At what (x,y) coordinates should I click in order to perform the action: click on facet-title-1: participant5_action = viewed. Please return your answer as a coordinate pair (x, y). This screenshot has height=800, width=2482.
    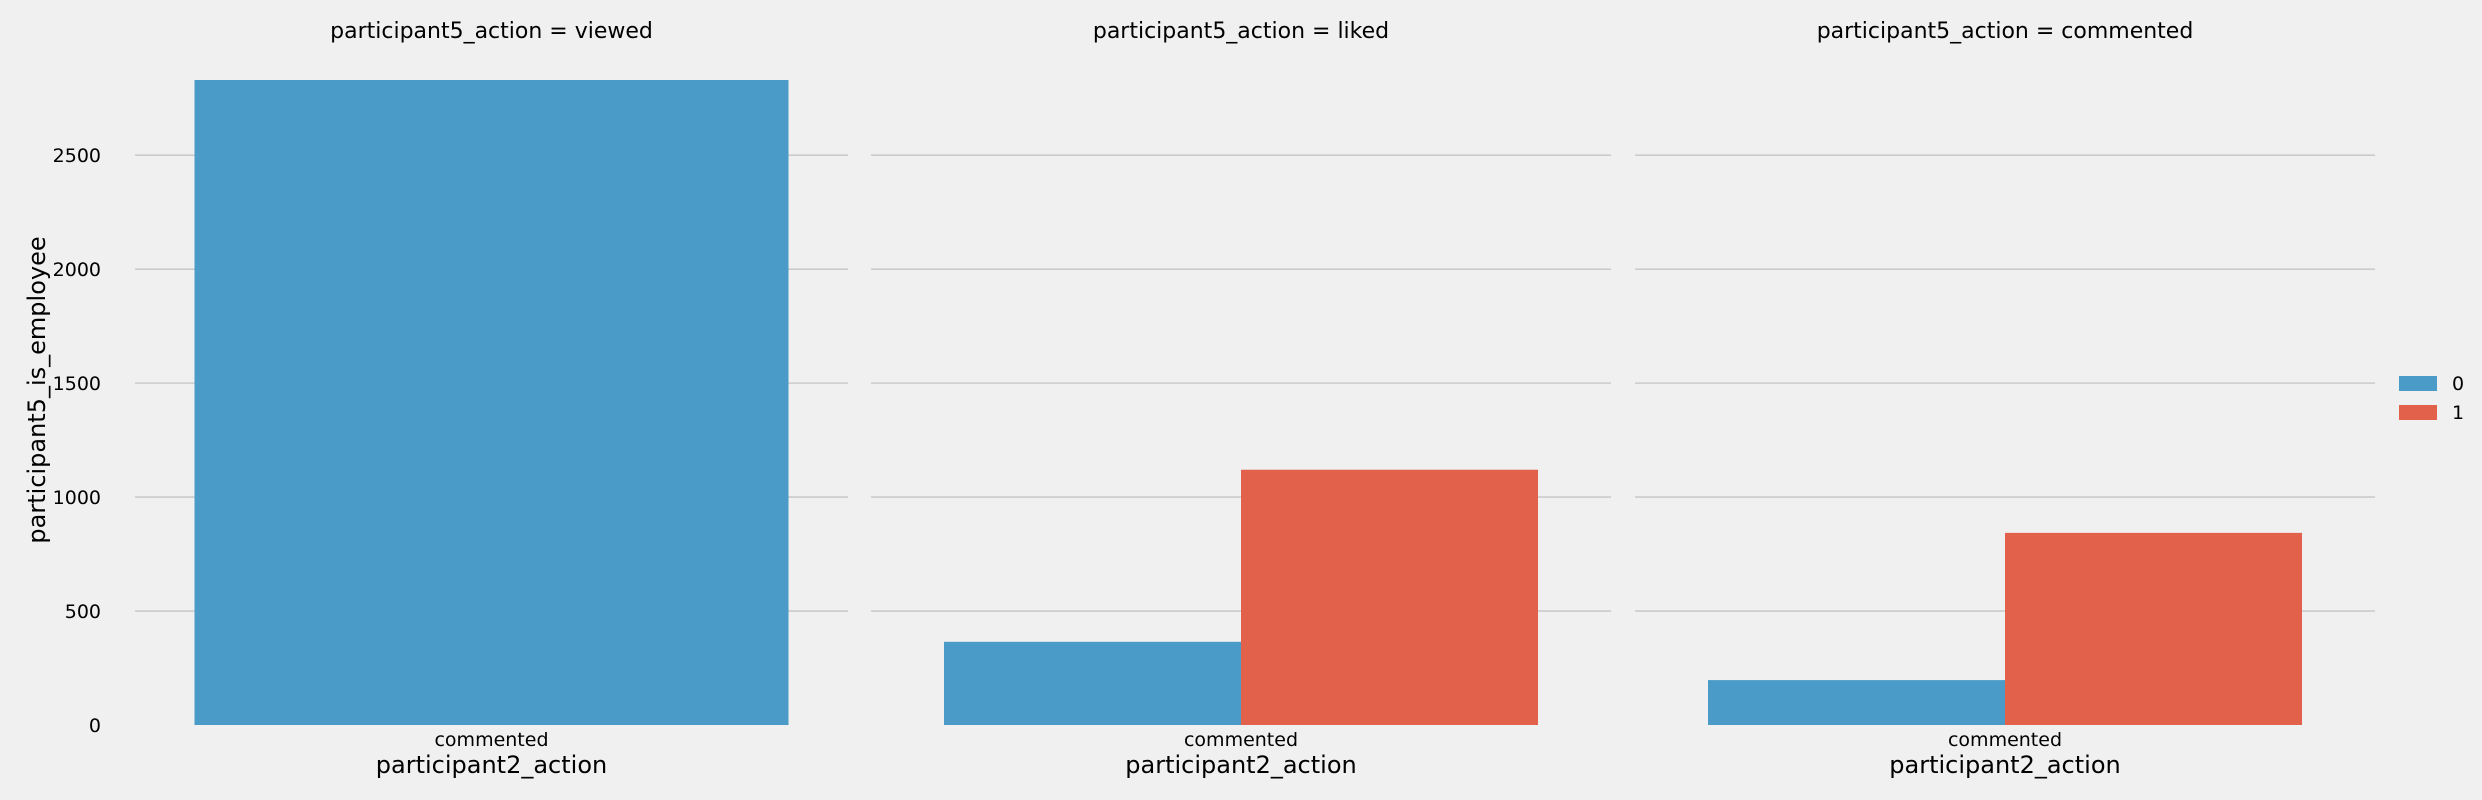
    Looking at the image, I should click on (491, 31).